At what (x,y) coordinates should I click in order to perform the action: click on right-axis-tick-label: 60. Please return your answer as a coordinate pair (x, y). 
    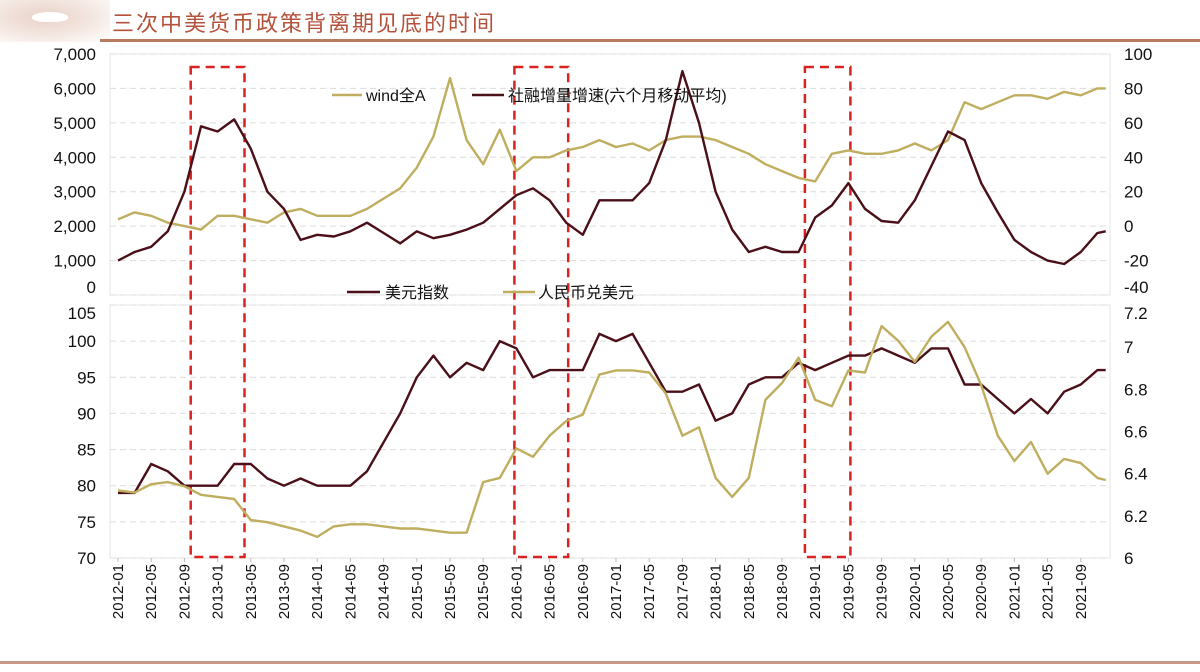
    Looking at the image, I should click on (1133, 123).